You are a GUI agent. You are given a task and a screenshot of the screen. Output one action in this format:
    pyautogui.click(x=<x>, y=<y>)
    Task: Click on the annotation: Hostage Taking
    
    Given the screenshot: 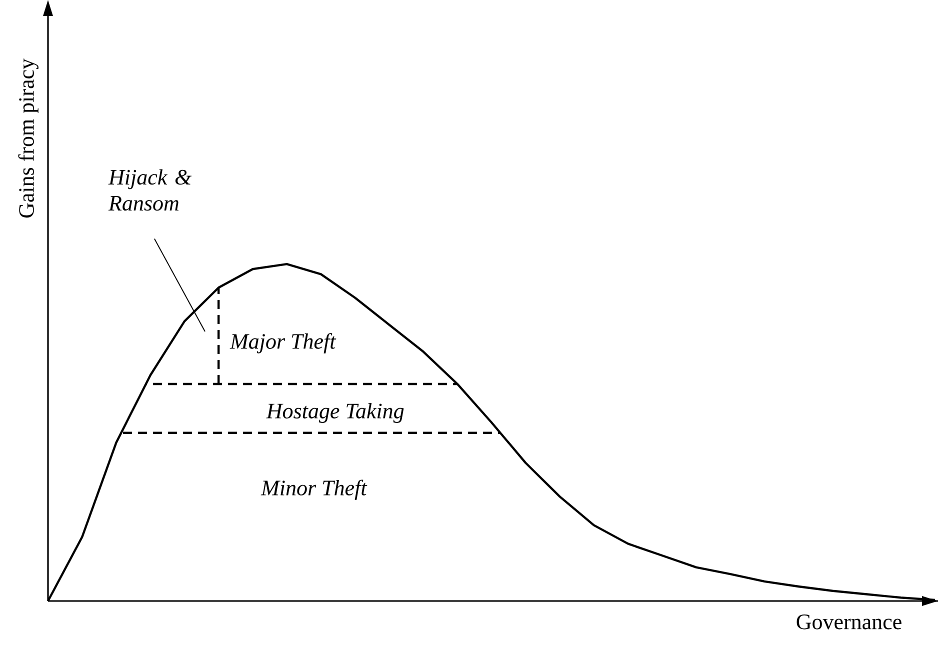 What is the action you would take?
    pyautogui.click(x=335, y=413)
    